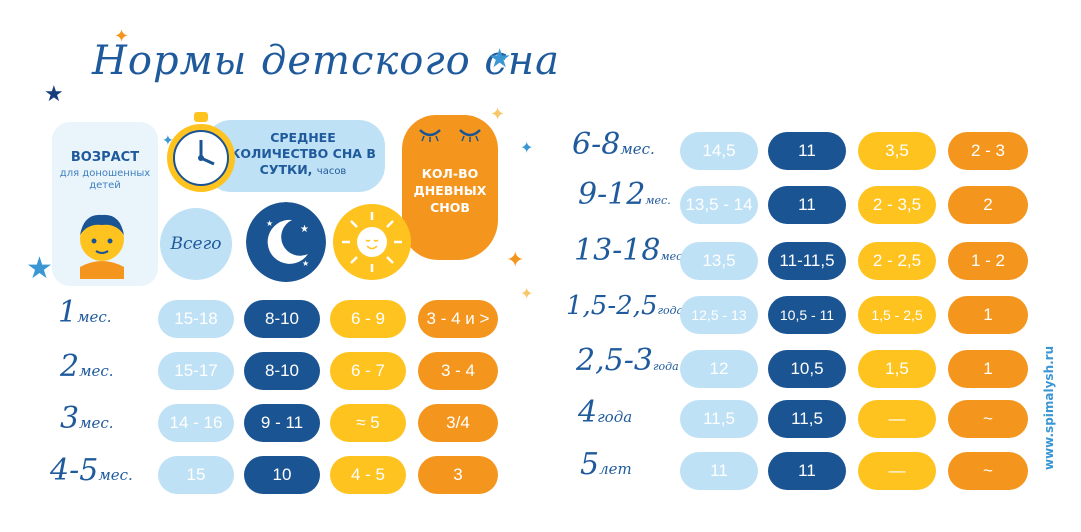  I want to click on naps-count-value: 3, so click(458, 475).